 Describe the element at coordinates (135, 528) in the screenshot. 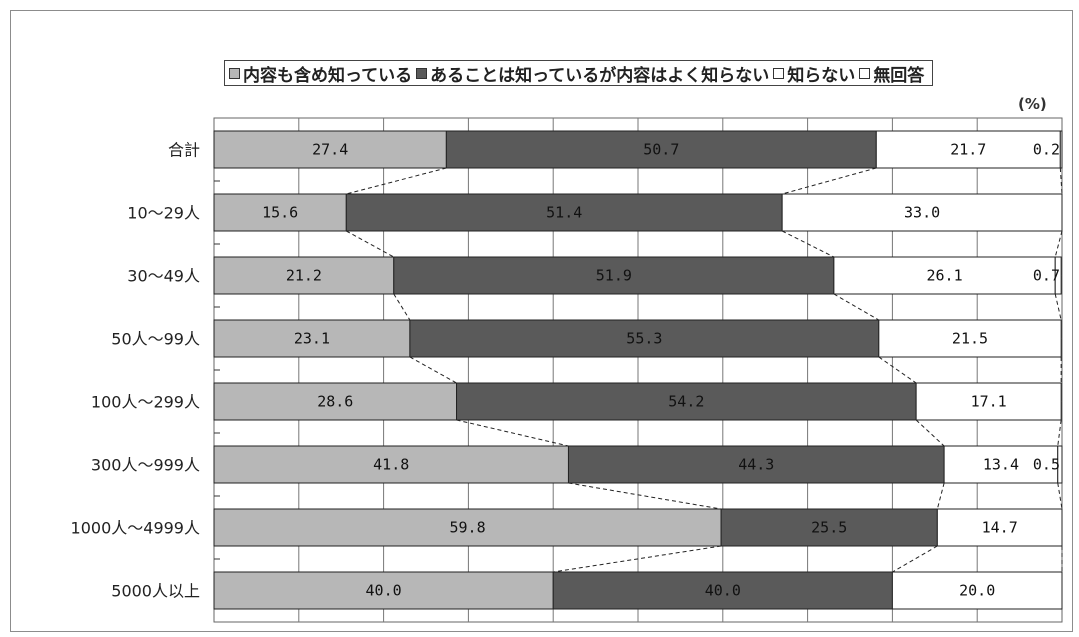

I see `category-label: 1000人～4999人` at that location.